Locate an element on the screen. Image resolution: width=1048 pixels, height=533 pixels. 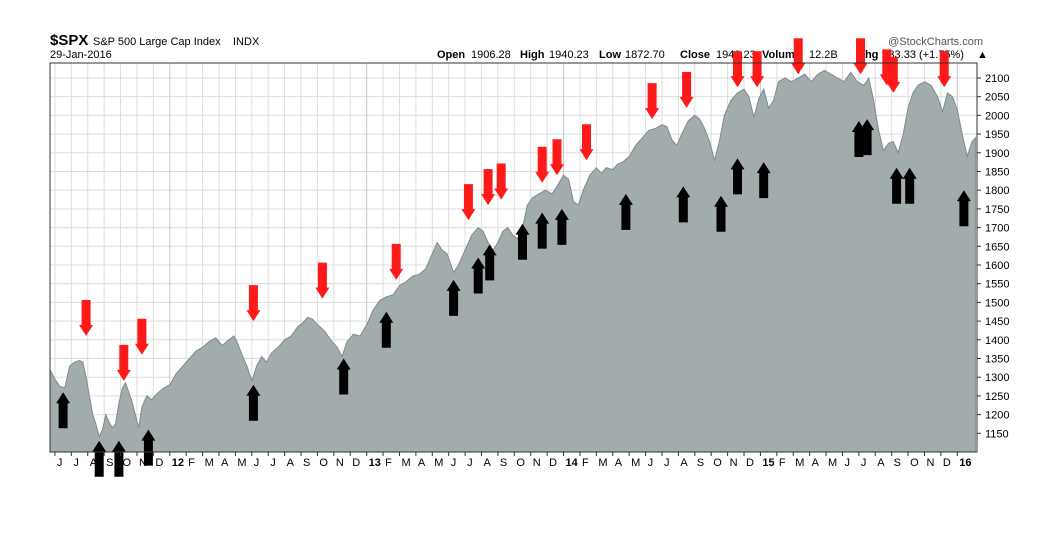
stat-close-label: Close is located at coordinates (695, 55).